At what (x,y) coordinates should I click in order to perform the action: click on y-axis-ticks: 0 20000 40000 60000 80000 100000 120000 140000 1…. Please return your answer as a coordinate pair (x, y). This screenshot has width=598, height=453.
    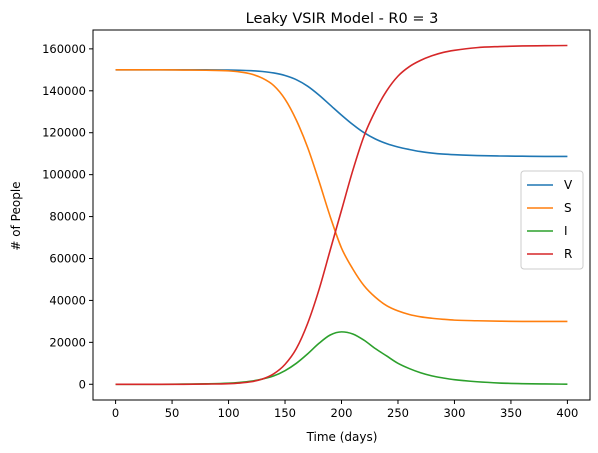
    Looking at the image, I should click on (67, 216).